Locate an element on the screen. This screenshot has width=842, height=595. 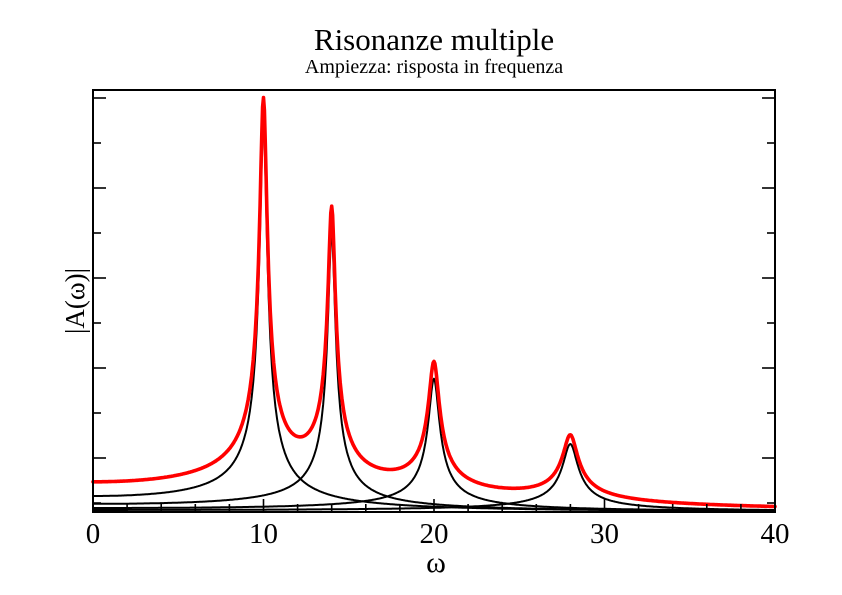
x-tick-label-20: 20 is located at coordinates (434, 534).